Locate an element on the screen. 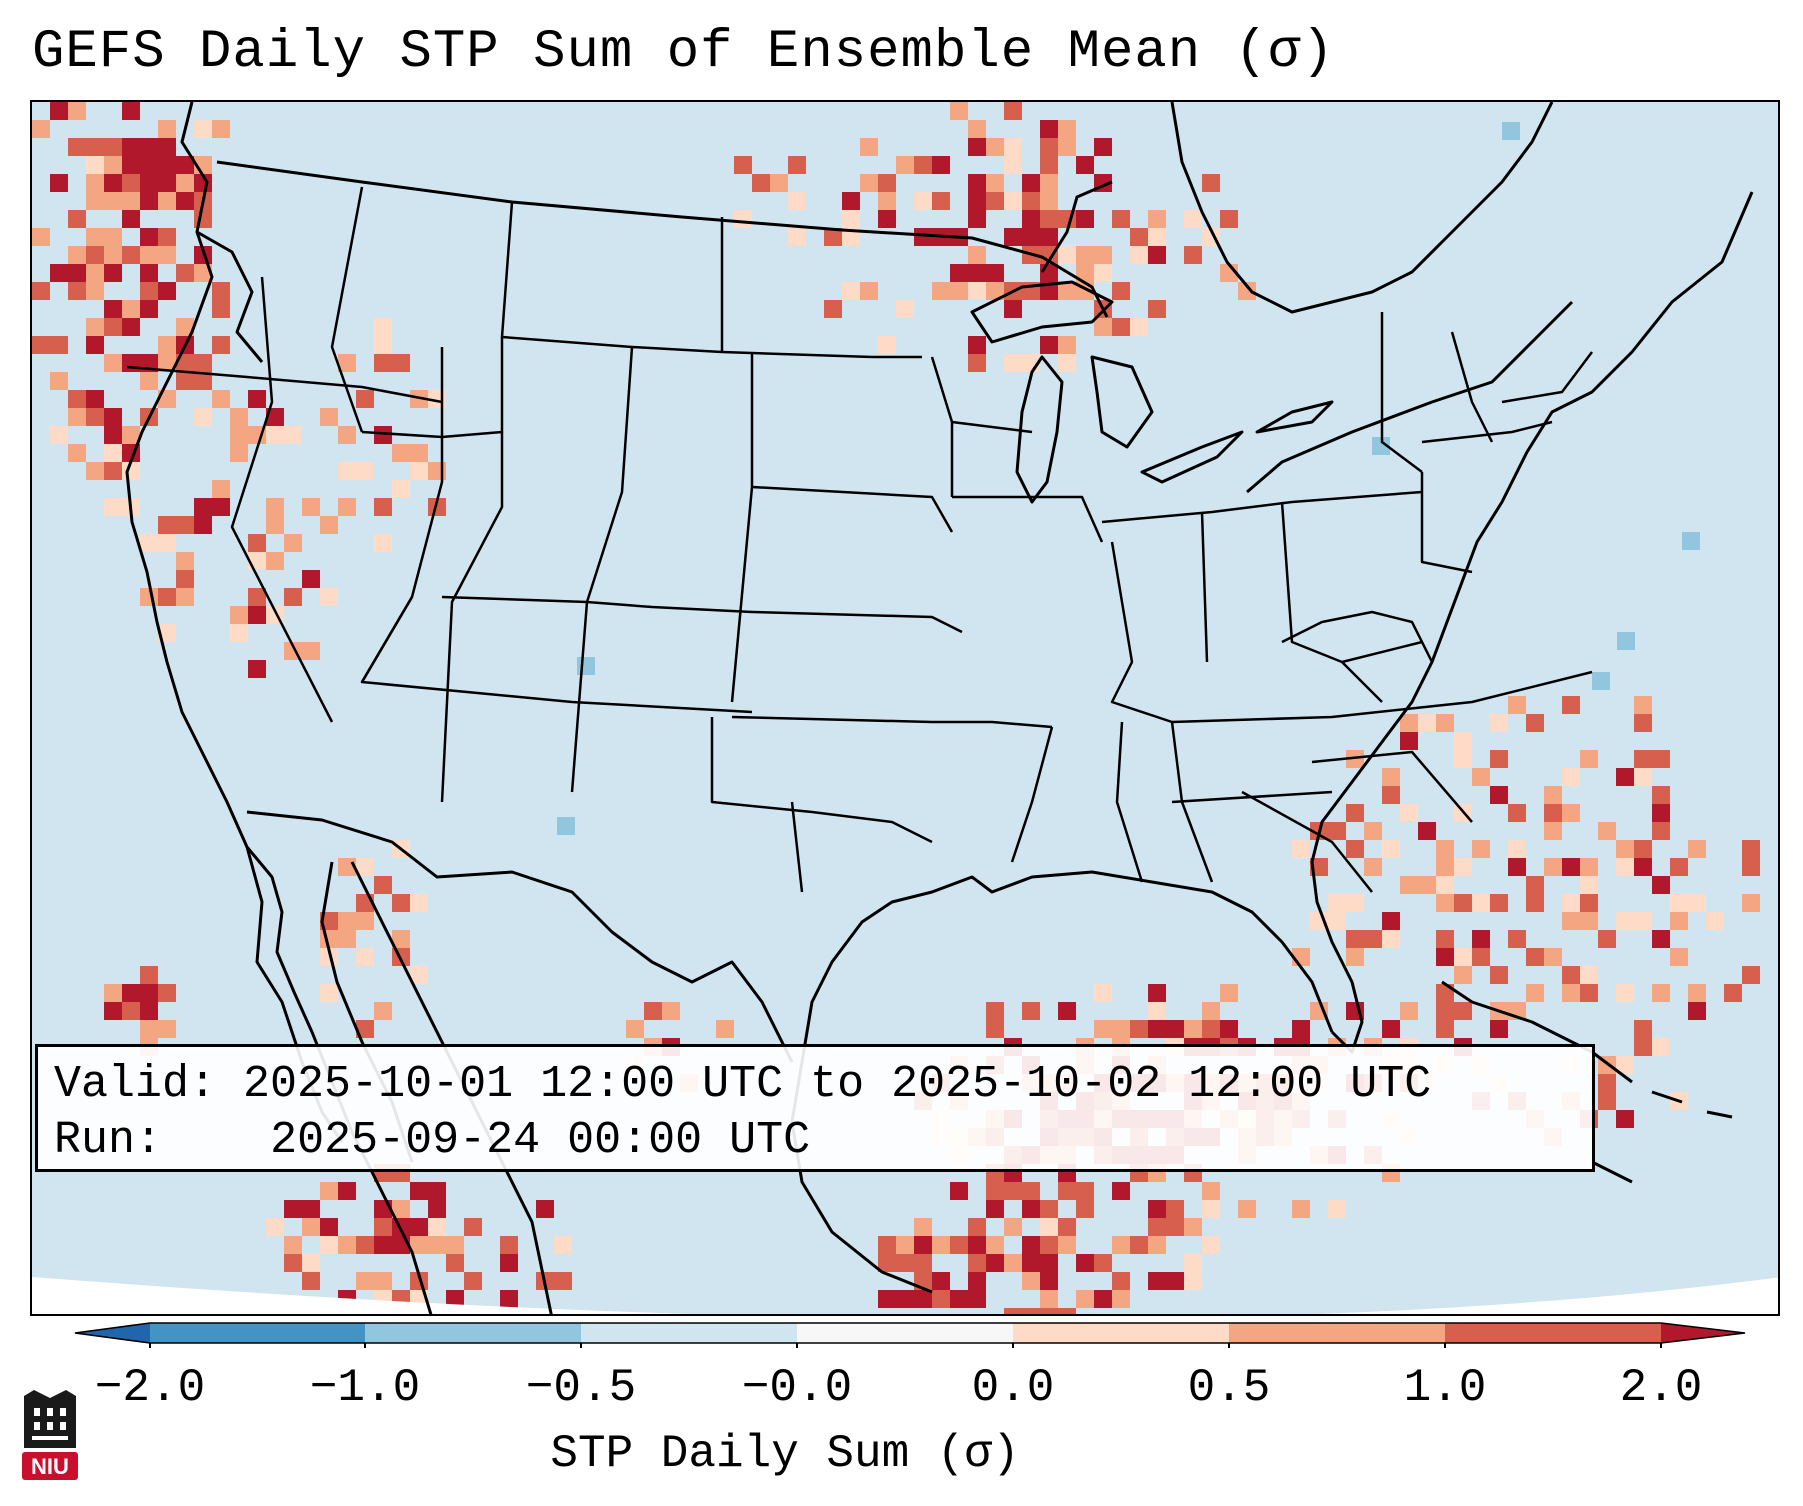 The width and height of the screenshot is (1803, 1506). colorbar-tick-label: 0.0 is located at coordinates (1013, 1388).